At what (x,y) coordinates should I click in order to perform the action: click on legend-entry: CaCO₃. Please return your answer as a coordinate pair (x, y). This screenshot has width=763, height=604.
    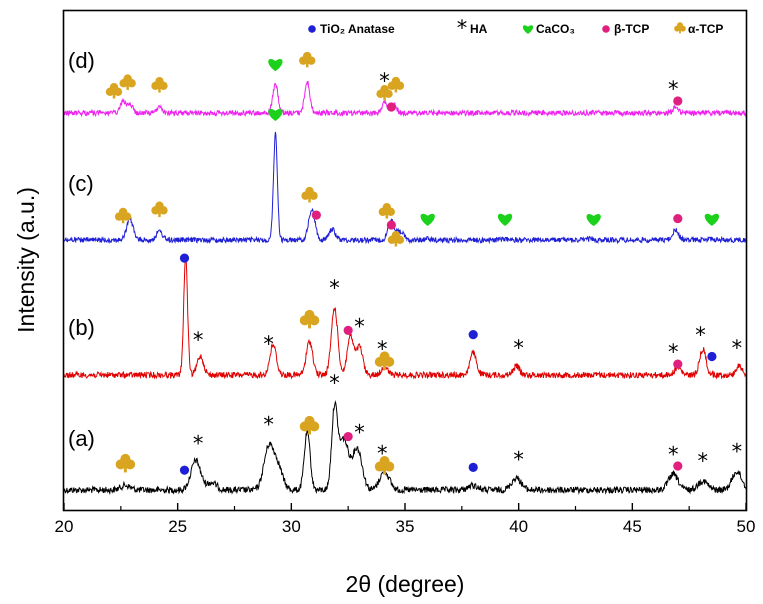
    Looking at the image, I should click on (548, 29).